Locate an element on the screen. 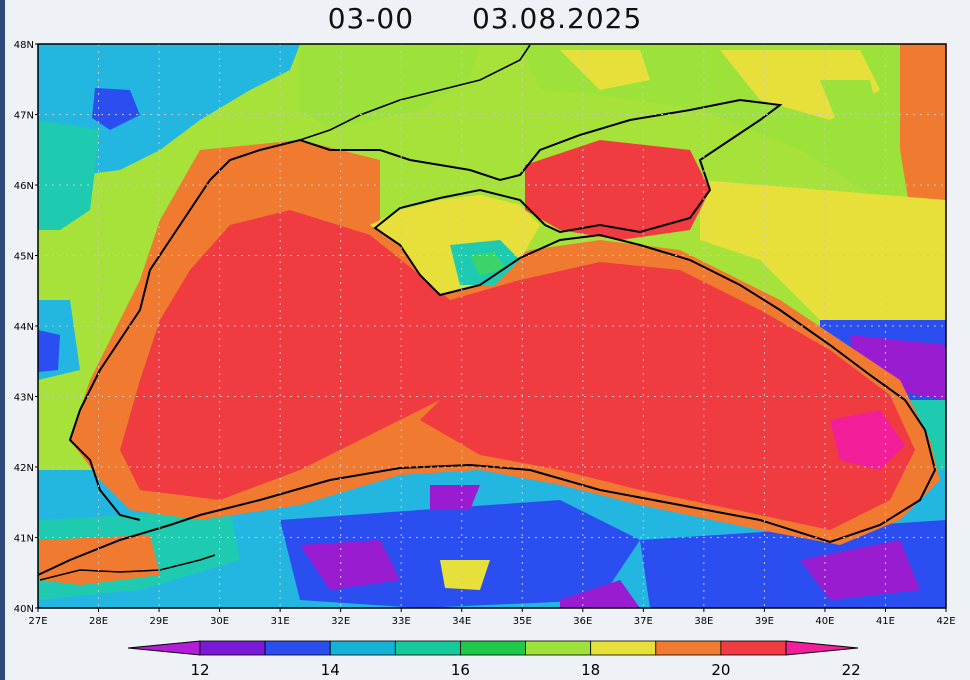 This screenshot has height=680, width=970. lat-tick-label: 40N is located at coordinates (24, 609).